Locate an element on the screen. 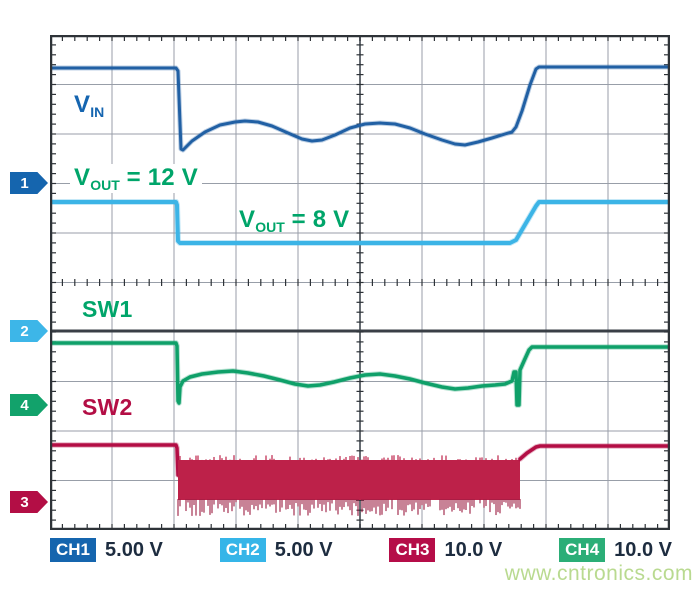 The height and width of the screenshot is (589, 696). ch4-badge: CH4 is located at coordinates (582, 550).